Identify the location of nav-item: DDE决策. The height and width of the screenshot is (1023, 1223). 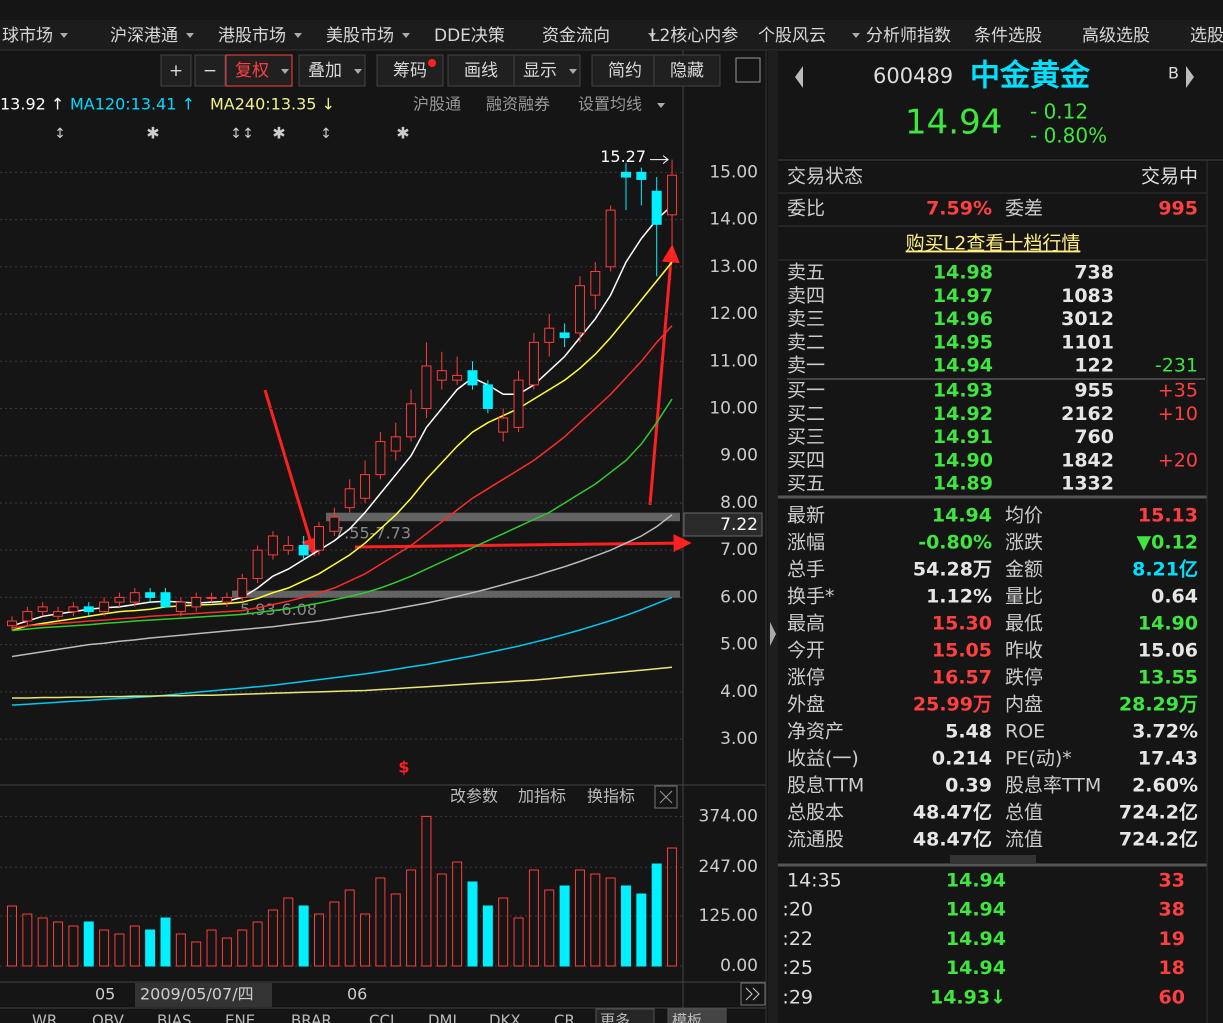
(469, 36).